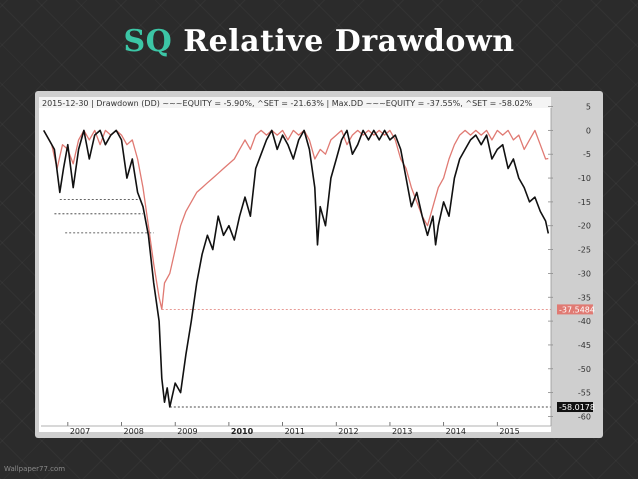  I want to click on y-tick-label: -35, so click(584, 297).